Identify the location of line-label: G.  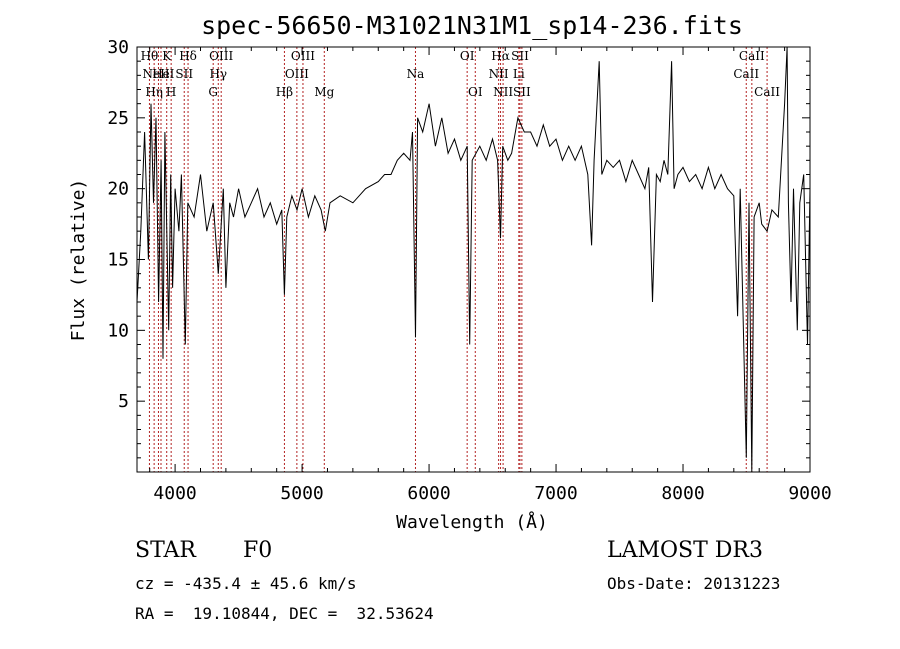
(213, 92).